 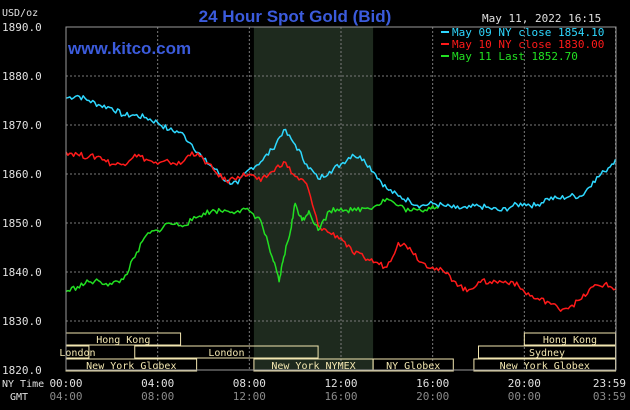 I want to click on market-session-label: NY Globex, so click(x=413, y=366).